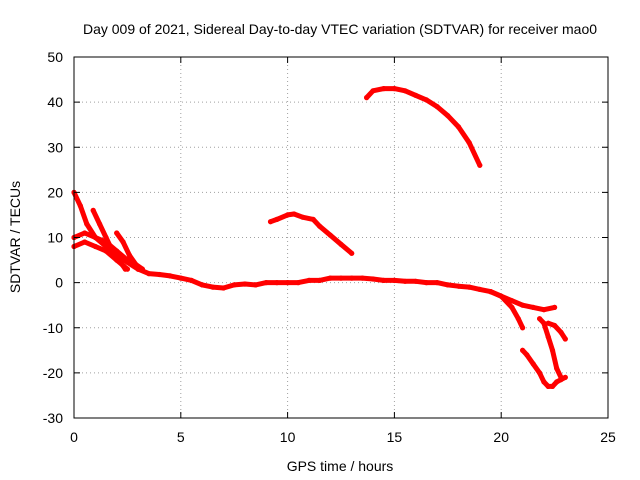 The width and height of the screenshot is (640, 480). I want to click on y-tick-label: -10, so click(53, 328).